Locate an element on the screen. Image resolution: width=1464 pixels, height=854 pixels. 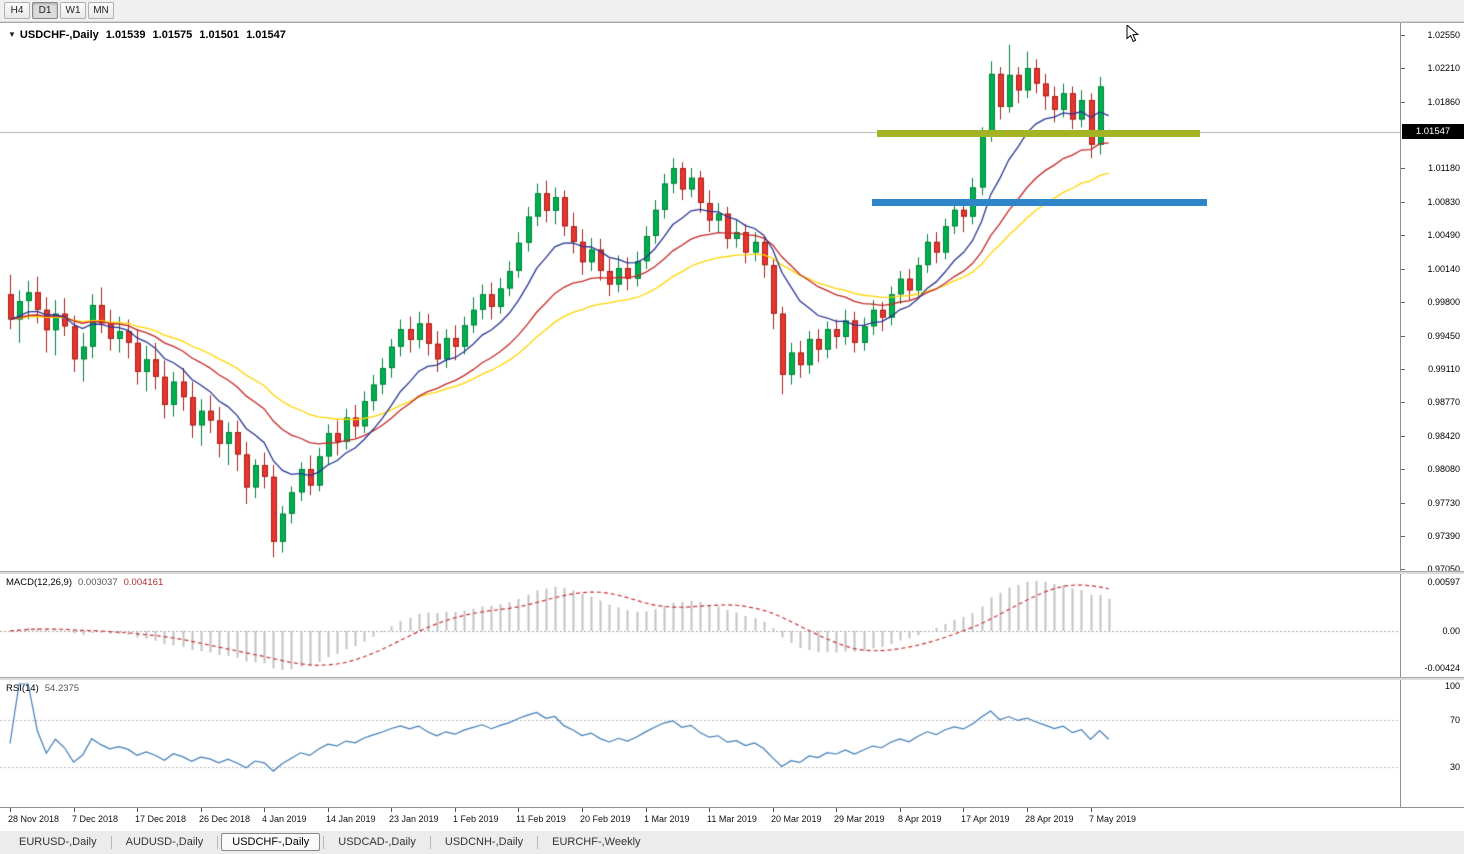
date-tick-label: 14 Jan 2019 is located at coordinates (351, 819).